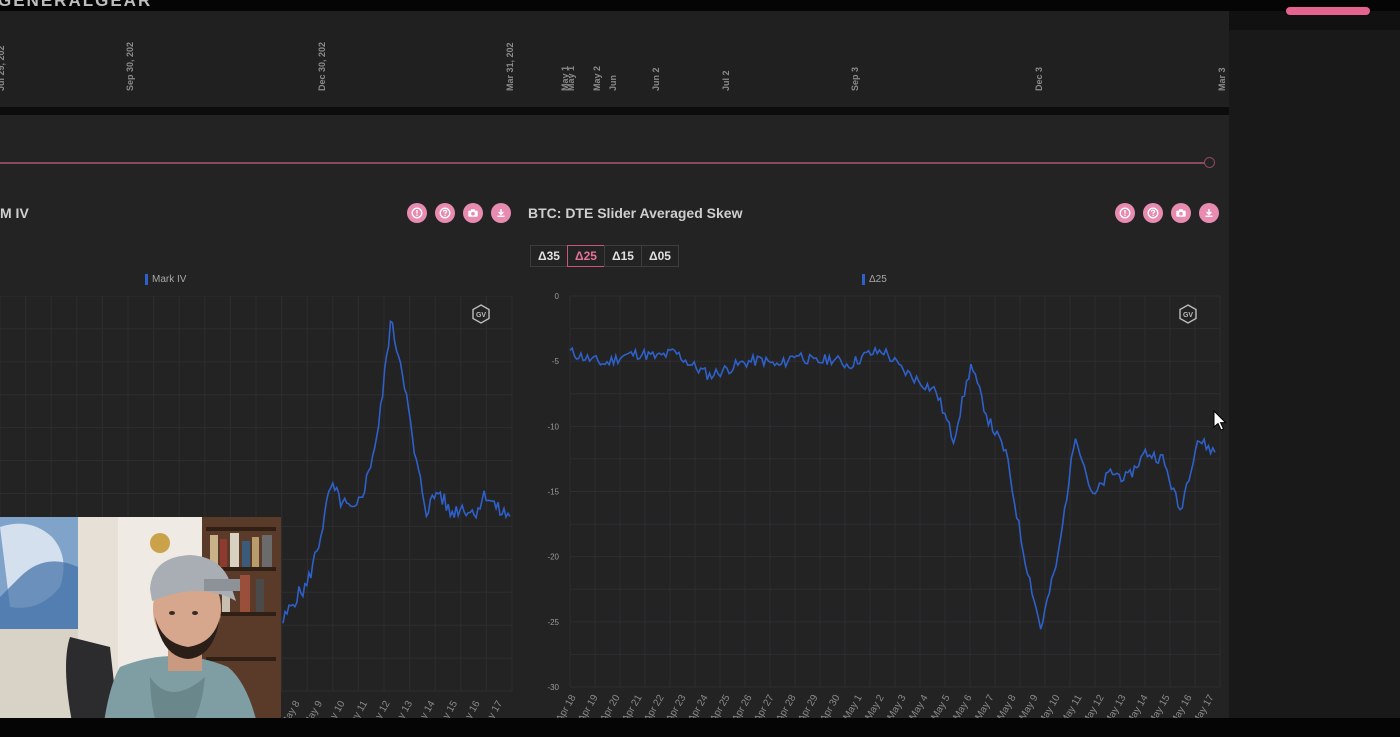 The width and height of the screenshot is (1400, 737). I want to click on delta-tabs: Δ35 Δ25 Δ15 Δ05, so click(604, 256).